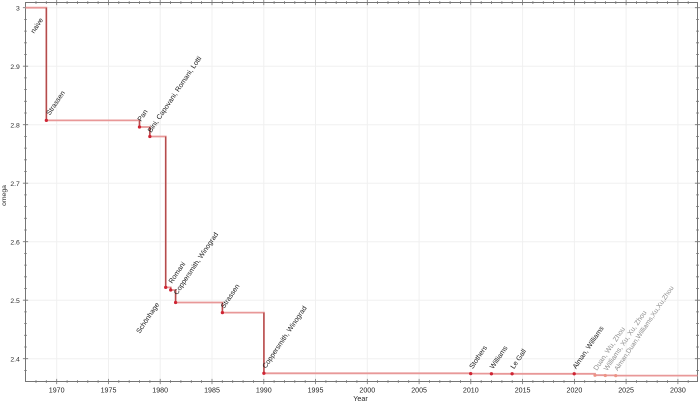  Describe the element at coordinates (15, 242) in the screenshot. I see `svg-text: 2.6` at that location.